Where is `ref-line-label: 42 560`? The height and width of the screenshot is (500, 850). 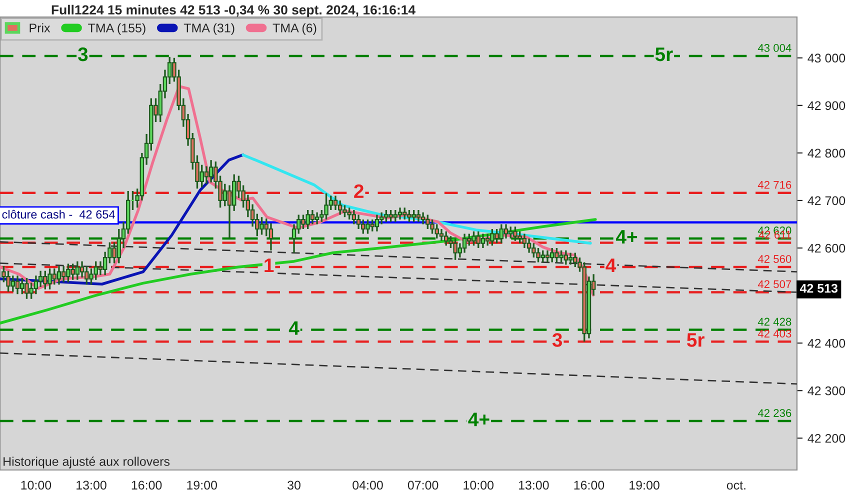
ref-line-label: 42 560 is located at coordinates (775, 259).